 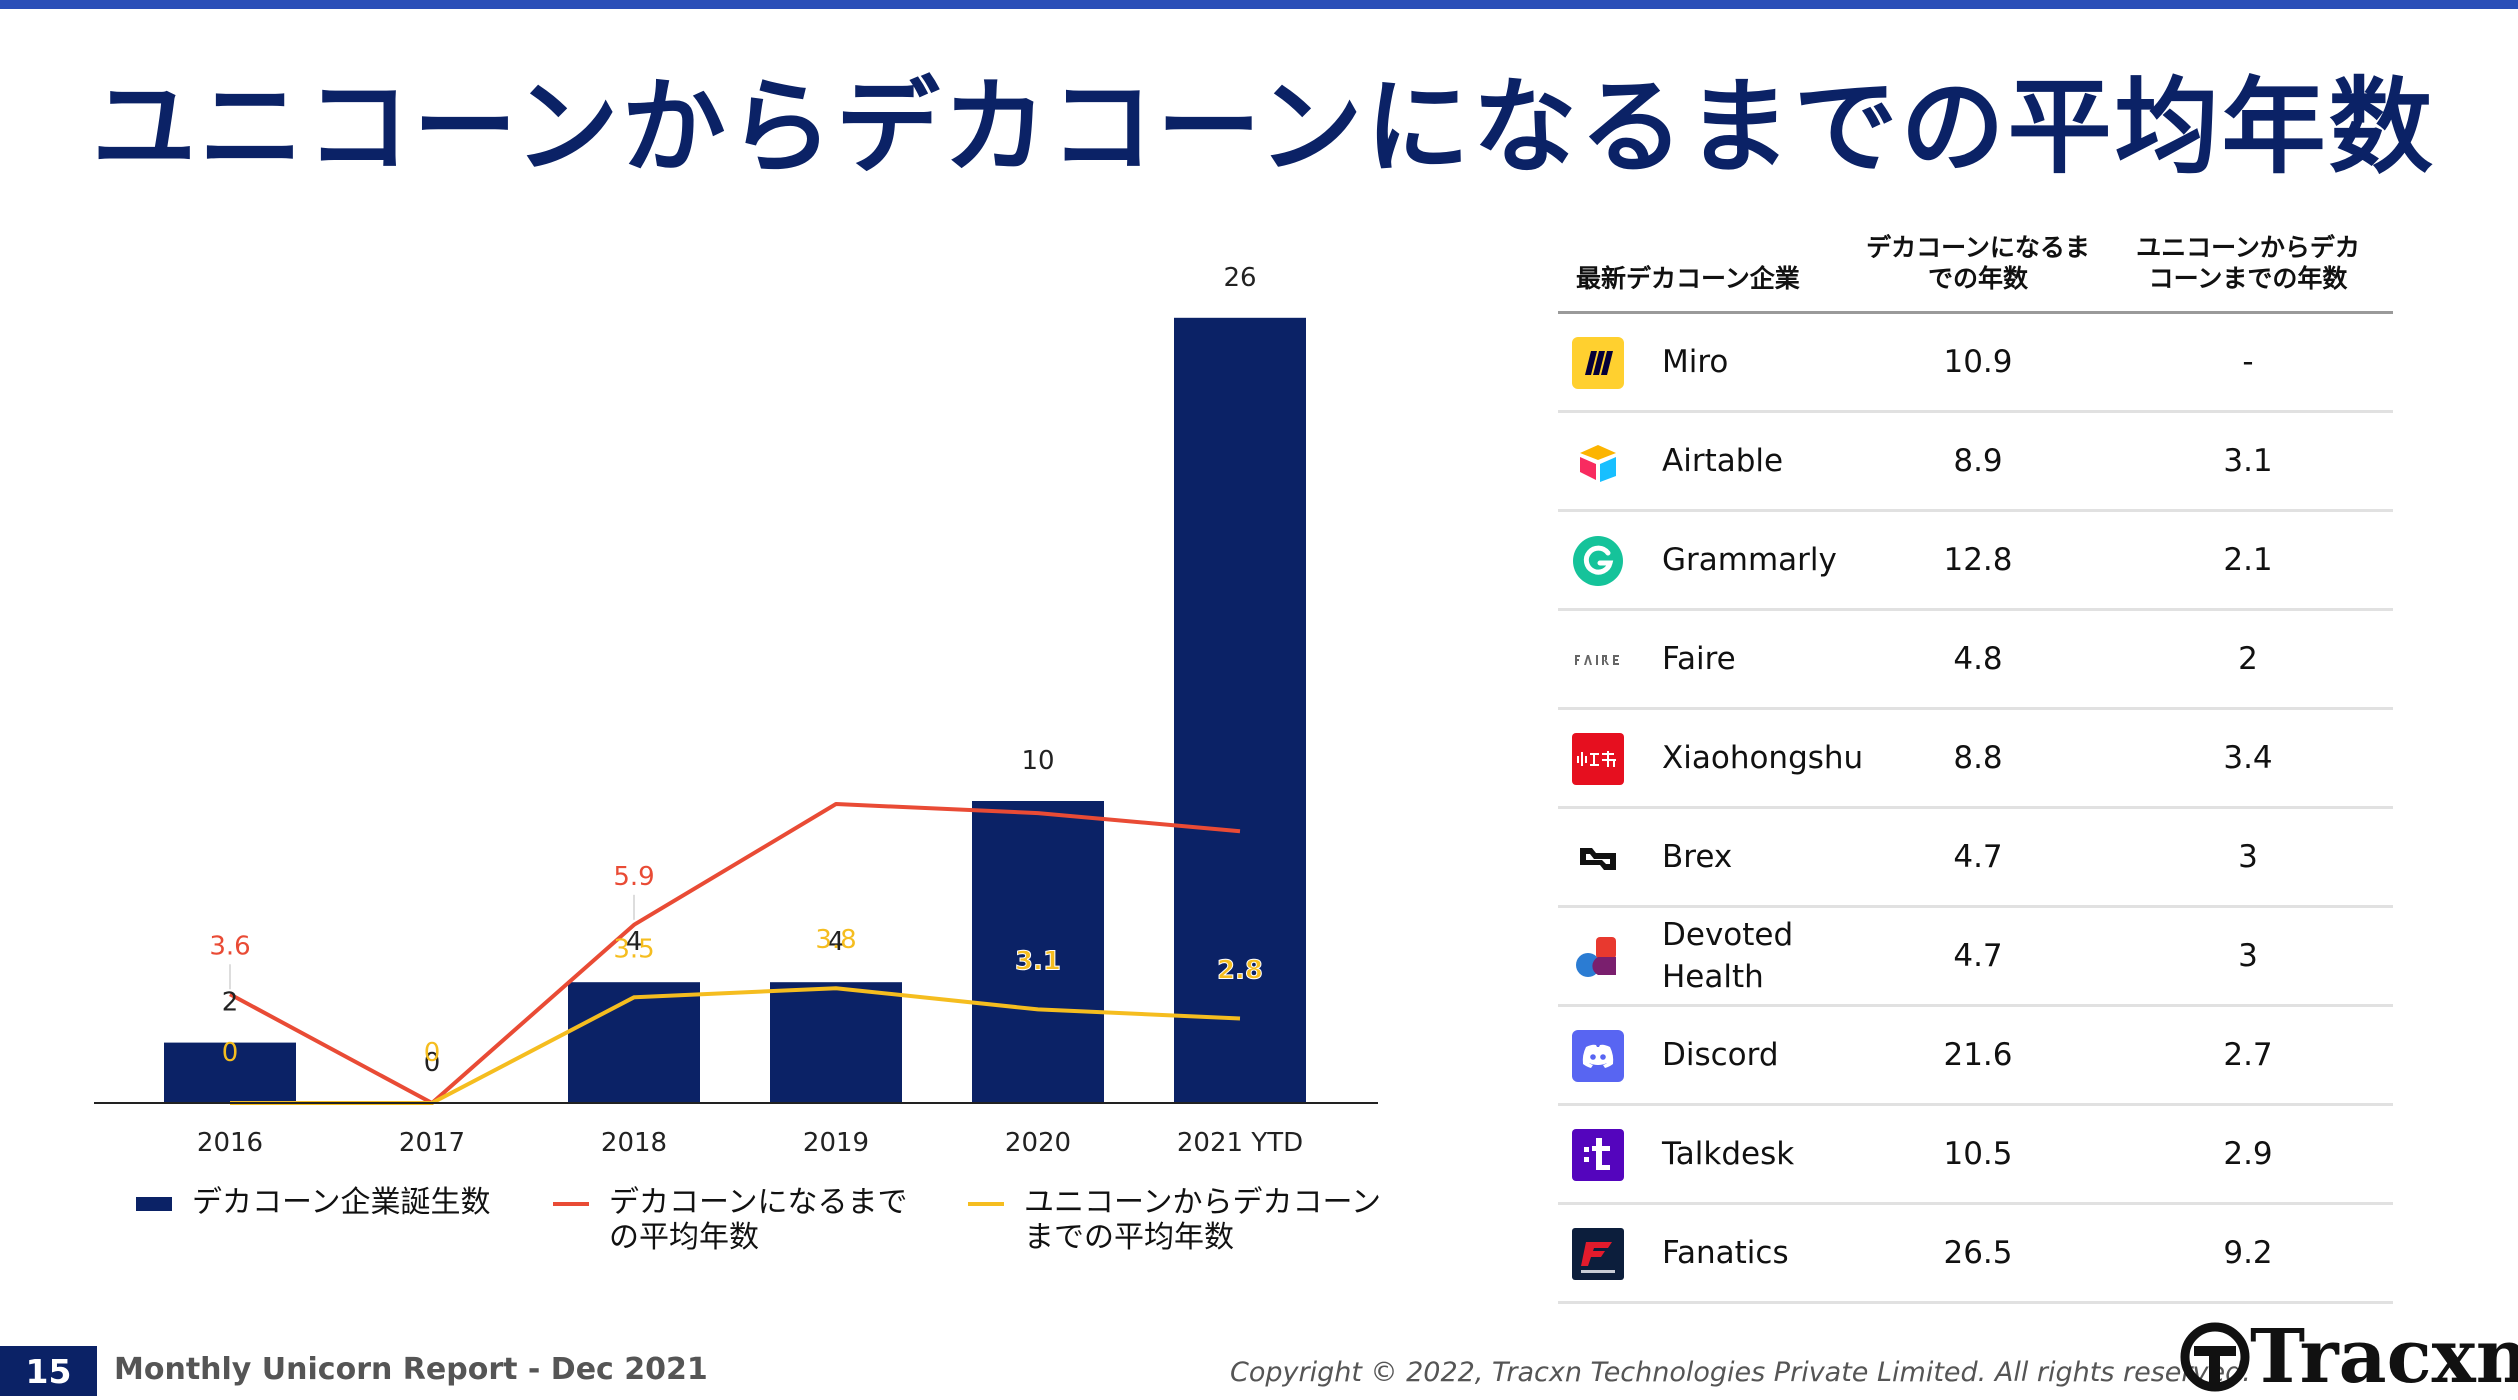 I want to click on header-years-unicorn-to-decacorn: ユニコーンからデカ コーンまでの年数, so click(x=2248, y=263).